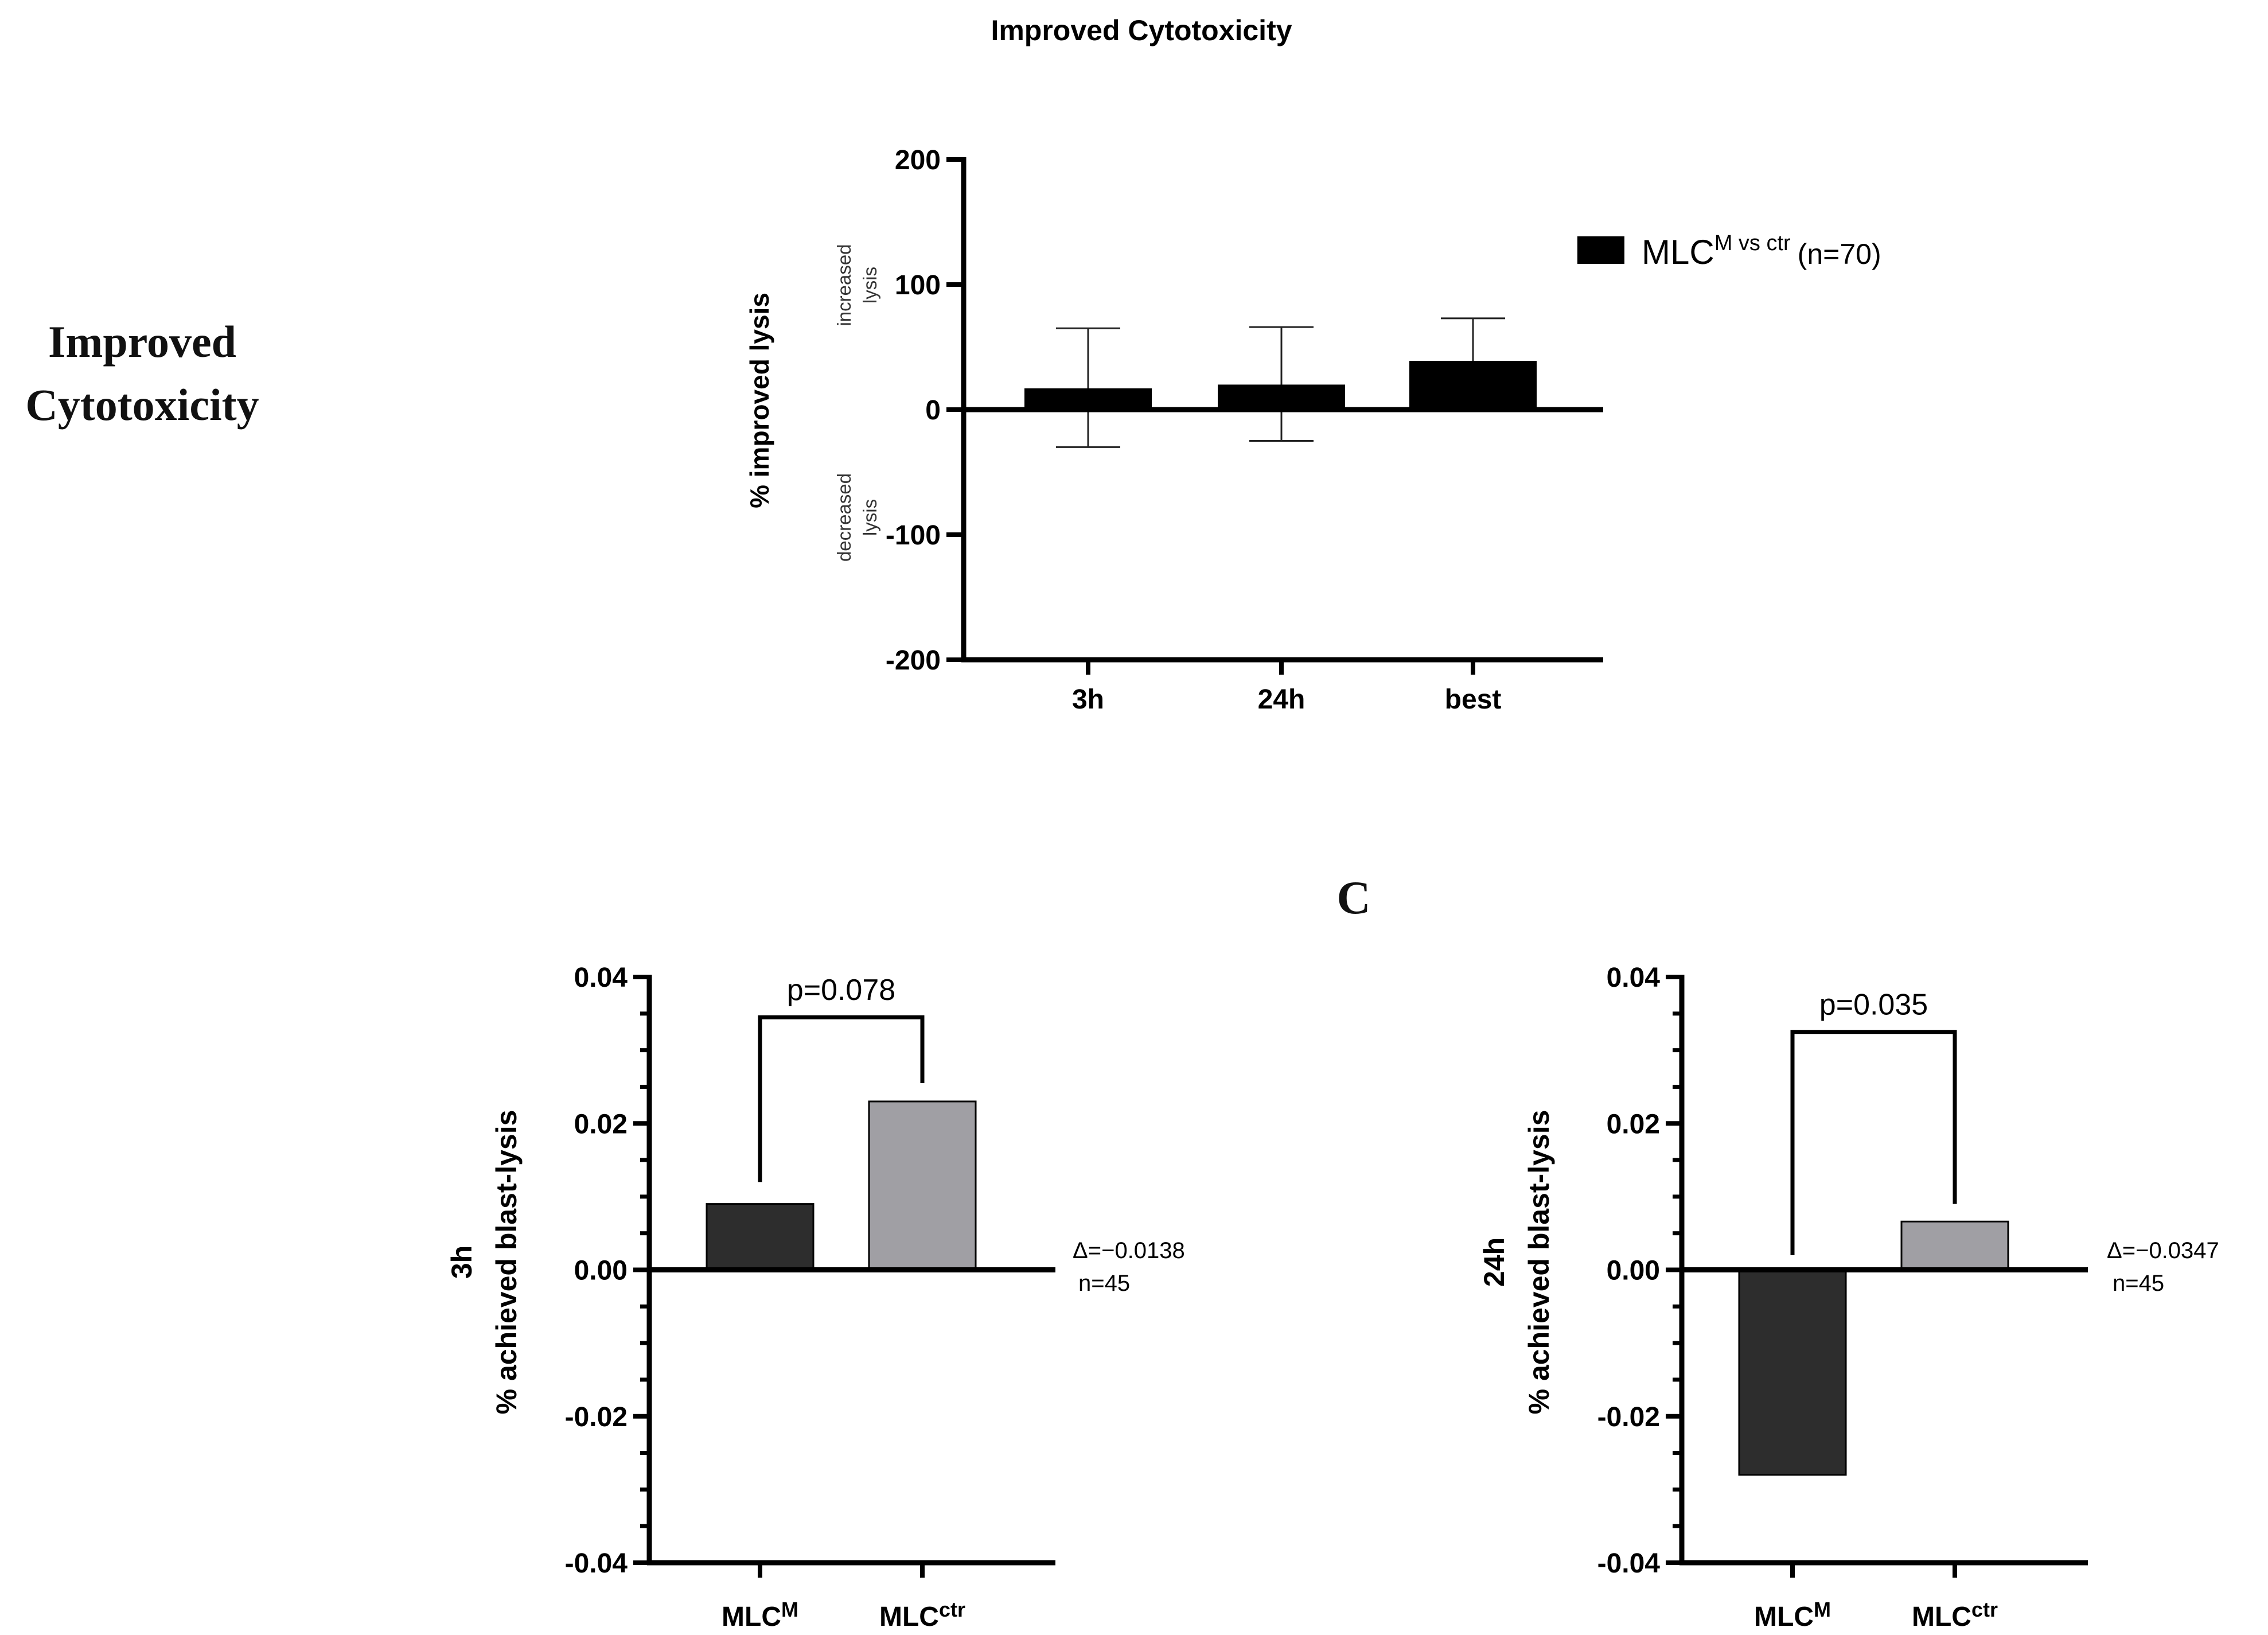 Image resolution: width=2268 pixels, height=1635 pixels. What do you see at coordinates (869, 517) in the screenshot?
I see `decreased-annotation-line2: lysis` at bounding box center [869, 517].